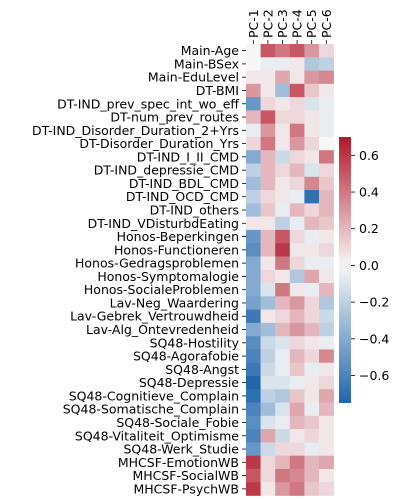 This screenshot has height=500, width=400. I want to click on colorbar-tick-label: 0.4, so click(369, 192).